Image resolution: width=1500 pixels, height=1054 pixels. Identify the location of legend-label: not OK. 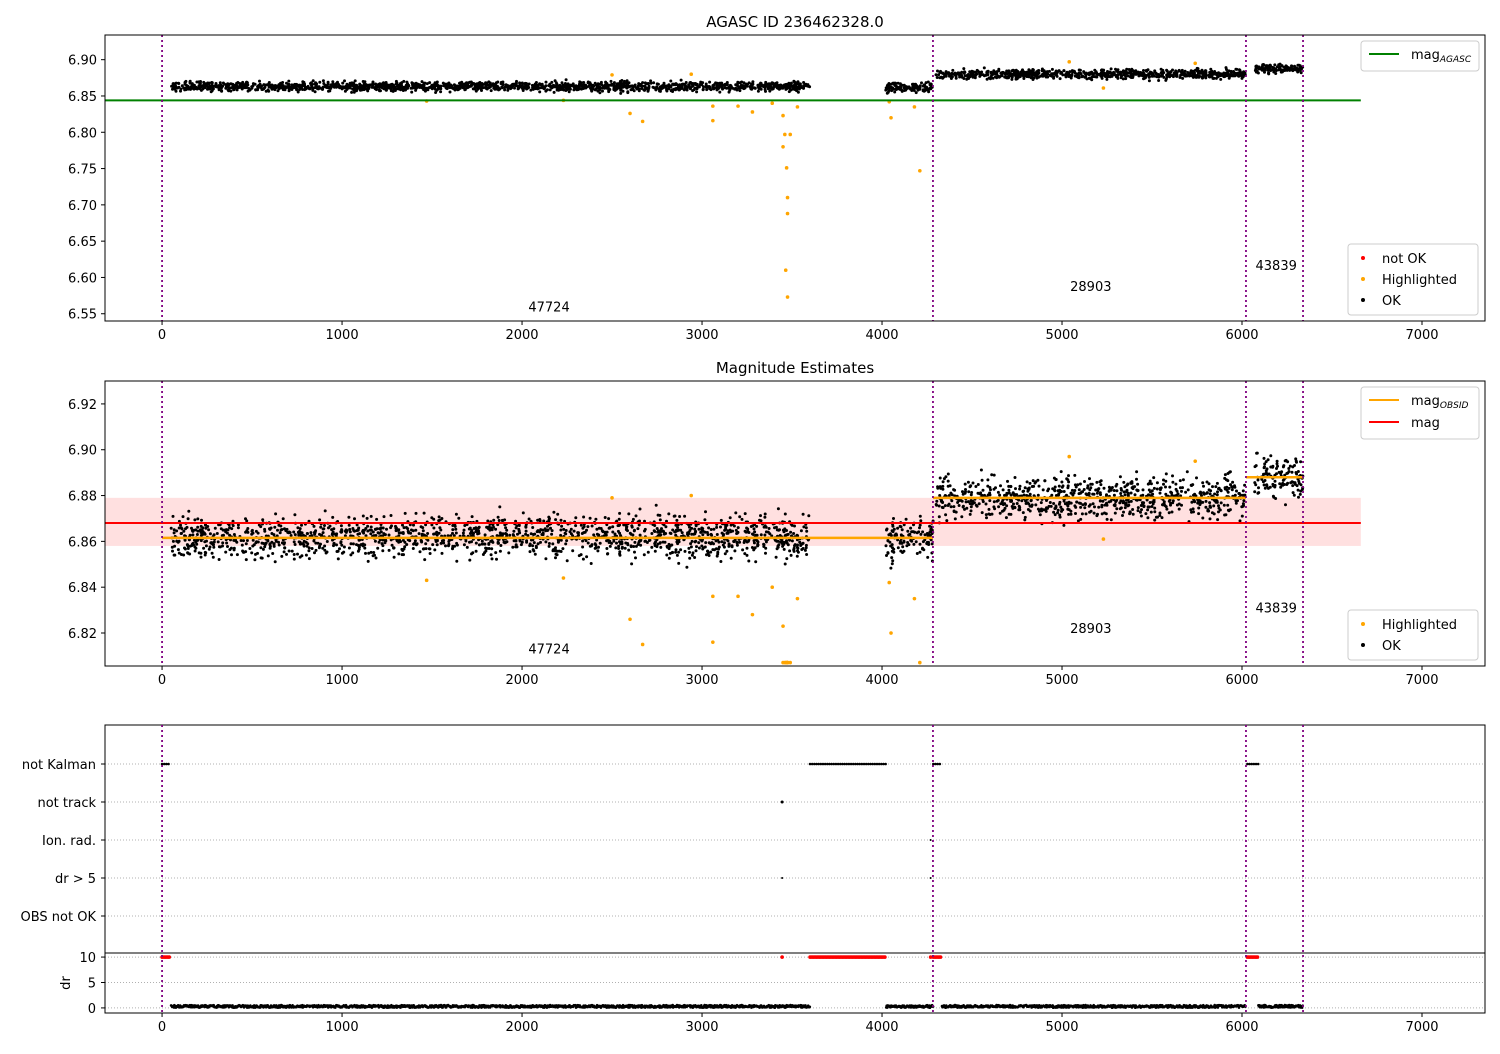
(1404, 259).